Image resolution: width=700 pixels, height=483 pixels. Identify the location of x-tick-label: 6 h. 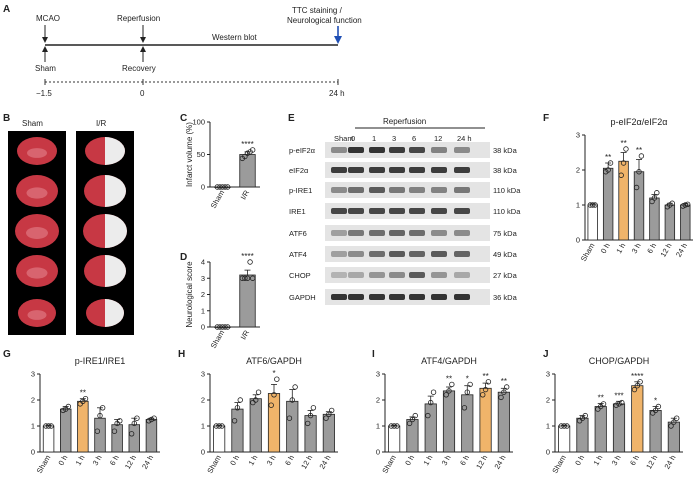
(651, 249).